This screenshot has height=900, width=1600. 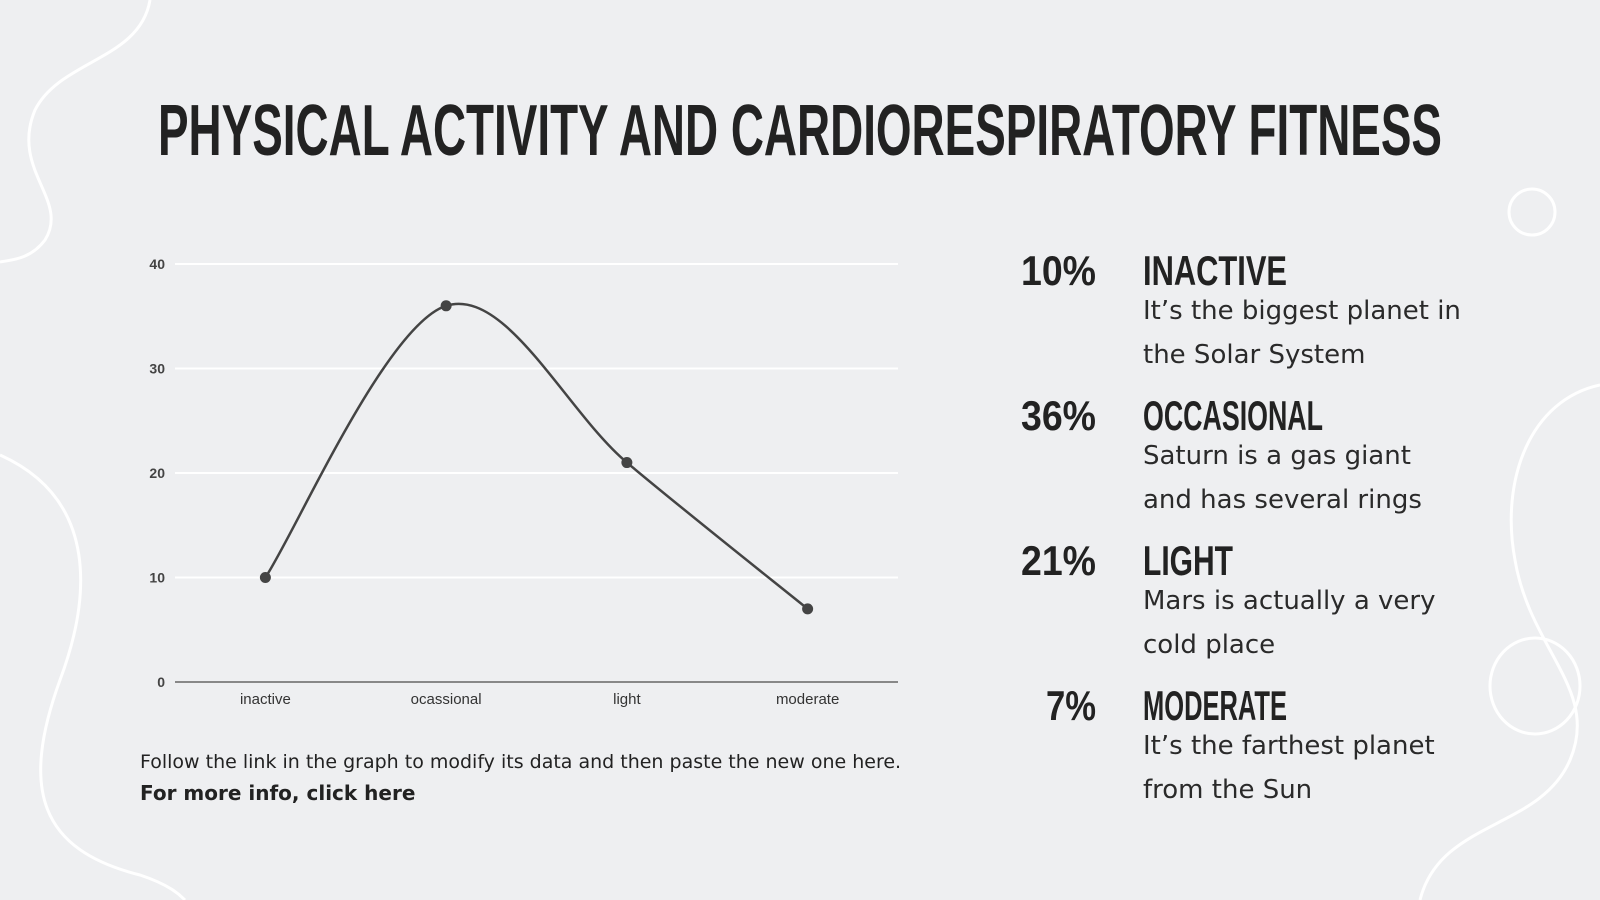 I want to click on y-tick-label: 0, so click(x=161, y=682).